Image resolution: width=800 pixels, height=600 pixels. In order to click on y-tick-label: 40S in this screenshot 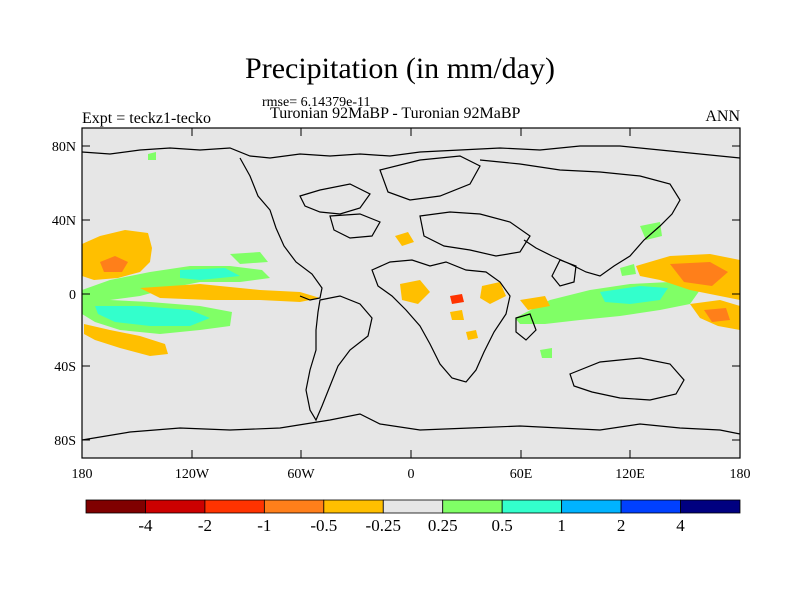, I will do `click(65, 367)`.